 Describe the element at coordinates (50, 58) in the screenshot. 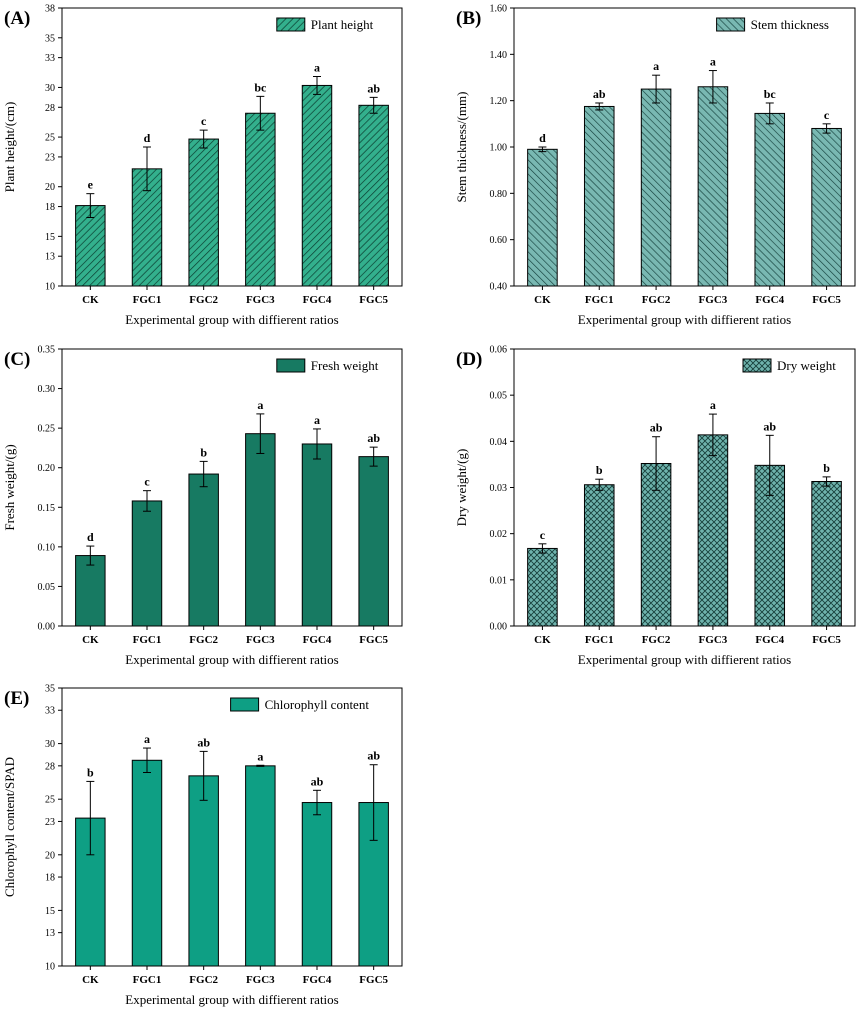

I see `panel-a-y-tick-label: 33` at that location.